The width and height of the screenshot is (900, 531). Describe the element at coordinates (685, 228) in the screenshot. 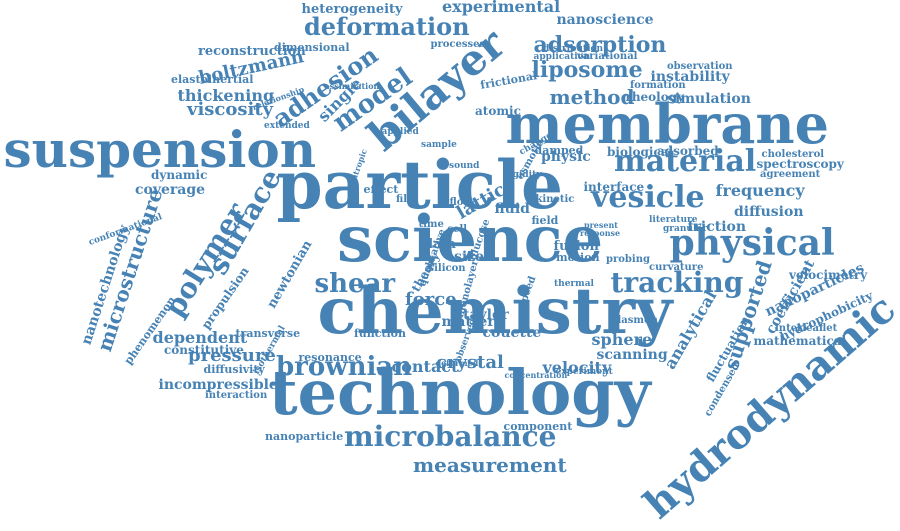

I see `word-granular: granular` at that location.